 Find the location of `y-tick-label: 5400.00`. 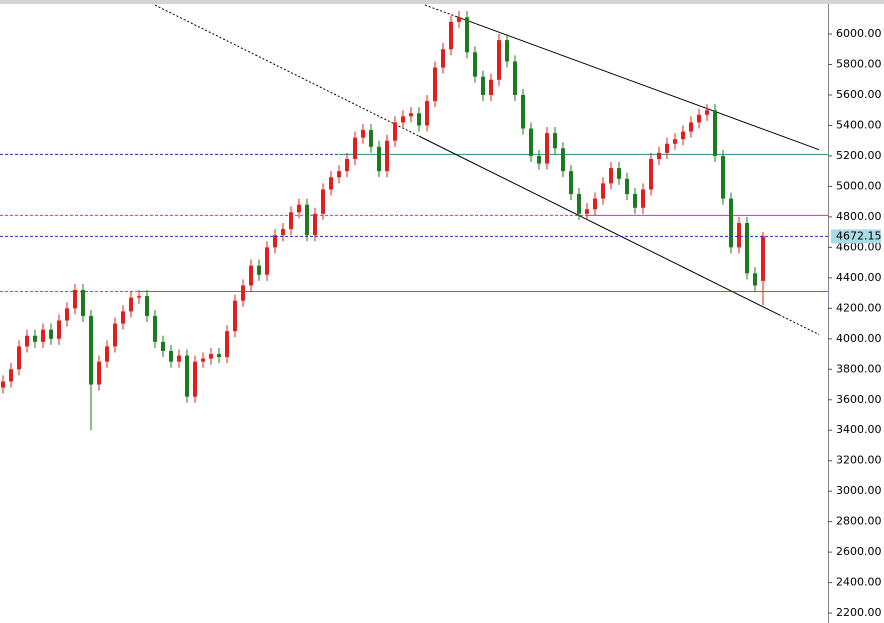

y-tick-label: 5400.00 is located at coordinates (859, 124).